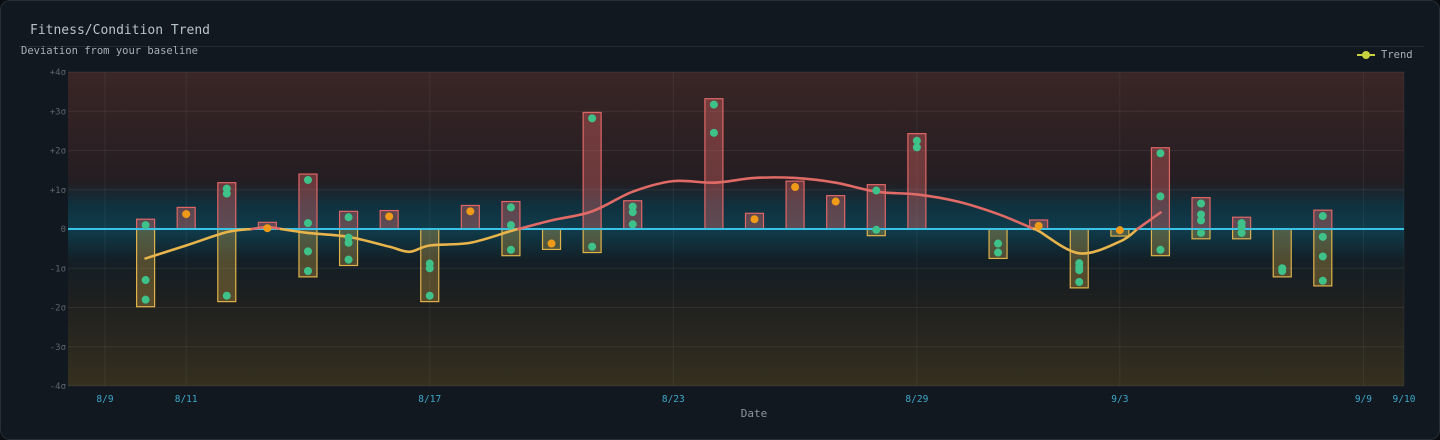 The image size is (1440, 440). I want to click on x-tick-label: 8/17, so click(429, 399).